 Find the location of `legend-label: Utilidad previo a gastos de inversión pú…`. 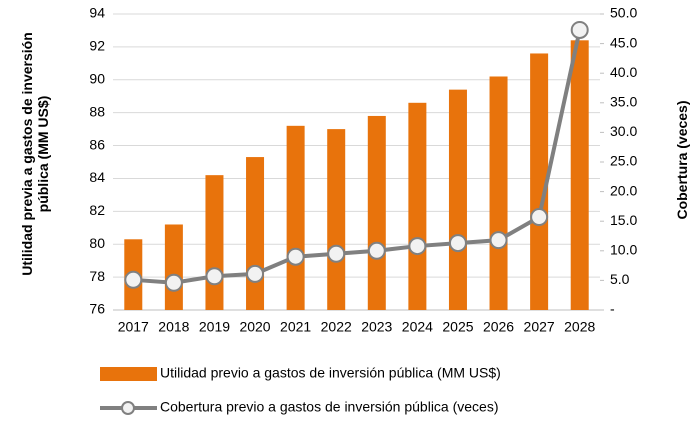

legend-label: Utilidad previo a gastos de inversión pú… is located at coordinates (330, 373).